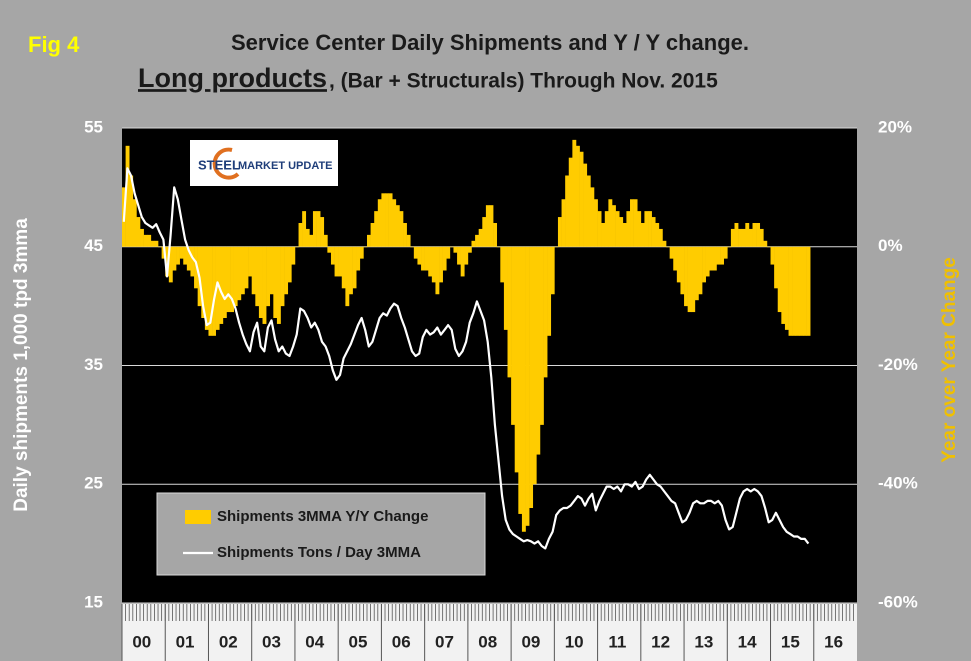 This screenshot has width=971, height=661. I want to click on title-emphasis: Long products, so click(232, 78).